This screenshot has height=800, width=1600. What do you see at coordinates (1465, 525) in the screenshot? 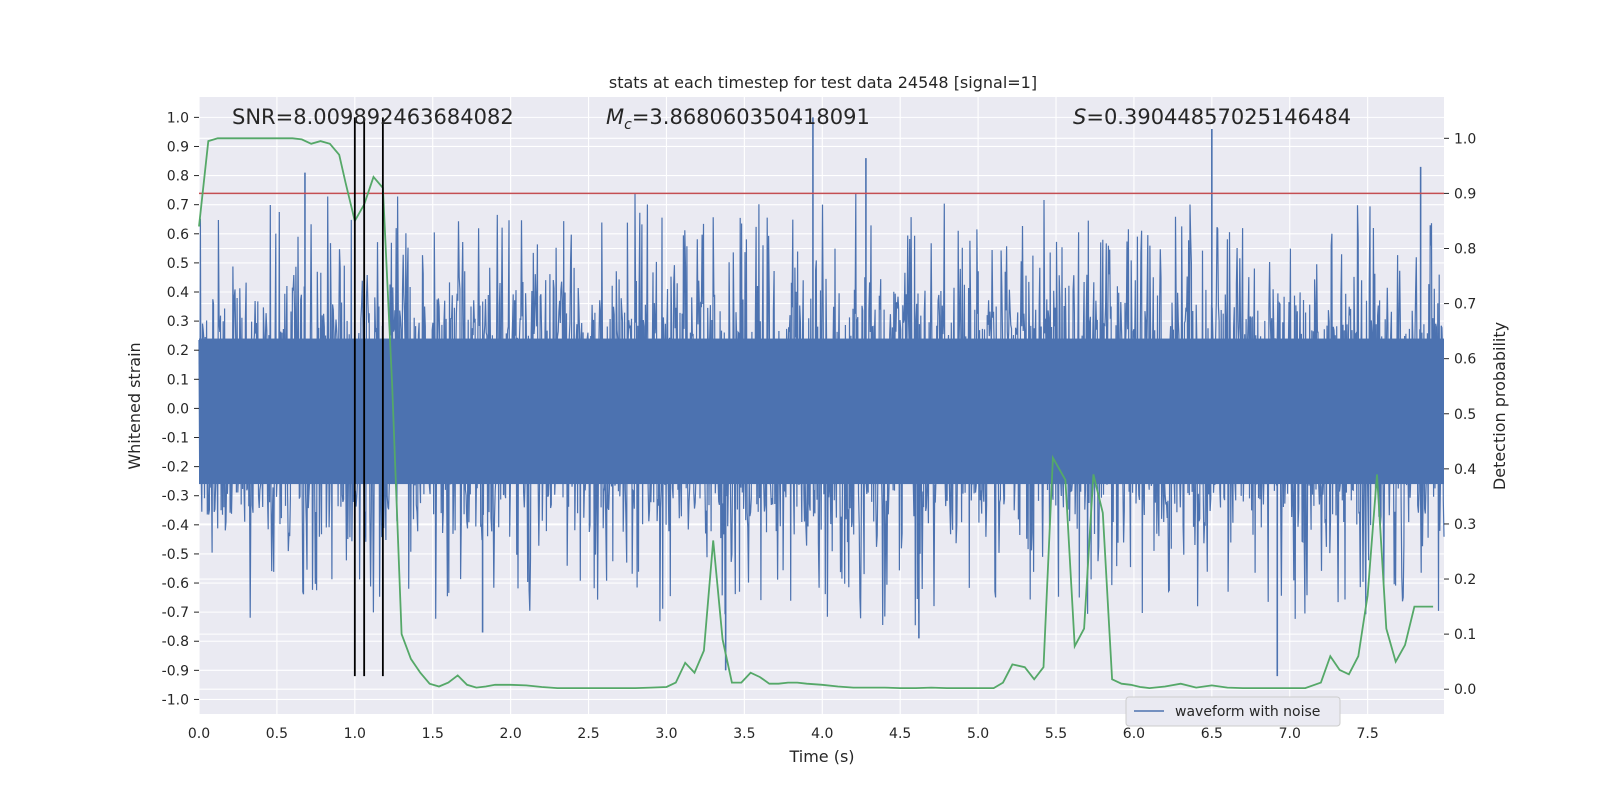
I see `y-right-tick-label: 0.3` at bounding box center [1465, 525].